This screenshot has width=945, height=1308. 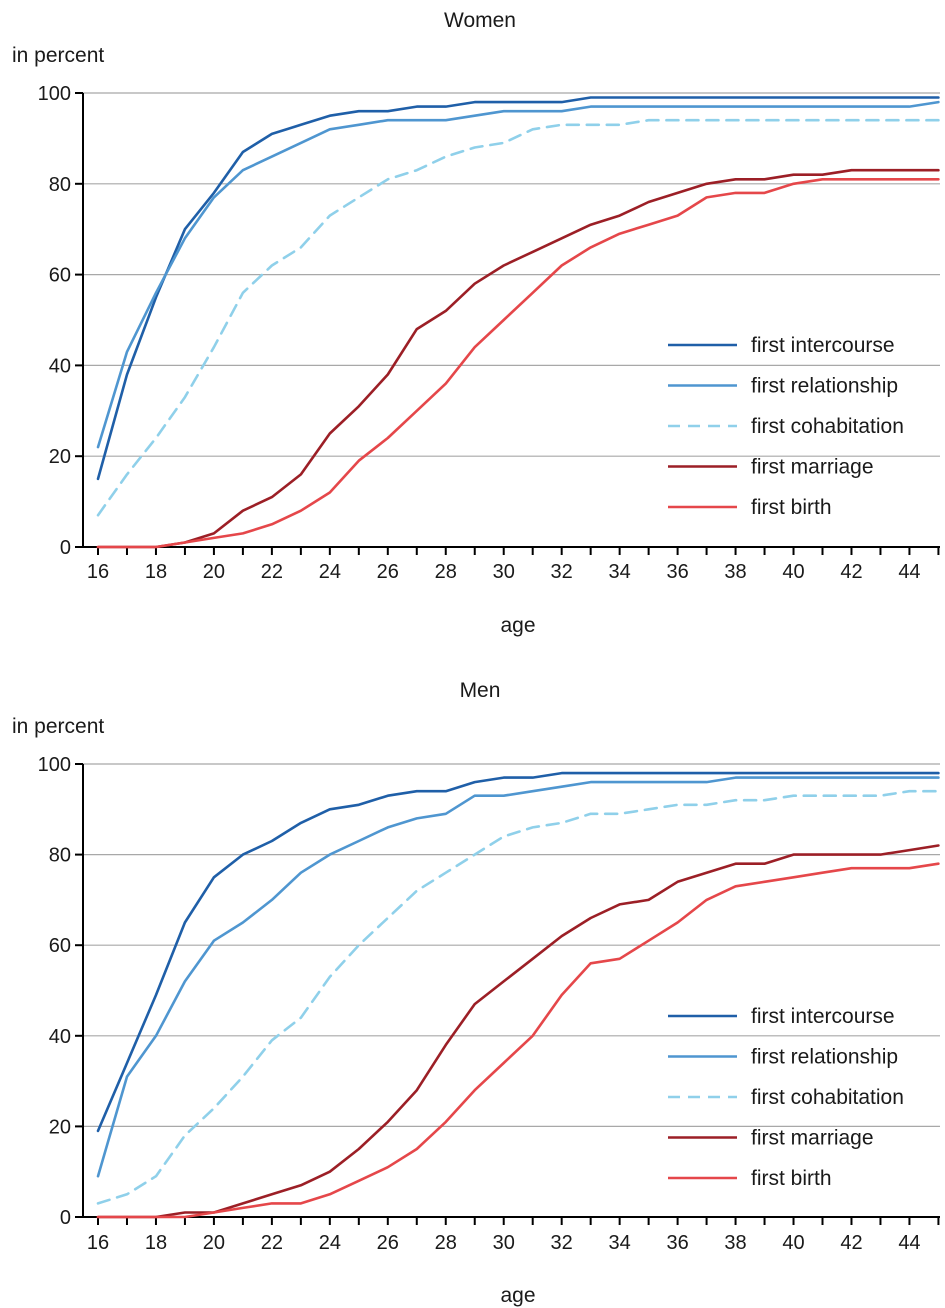 What do you see at coordinates (480, 690) in the screenshot?
I see `chart-title: Men` at bounding box center [480, 690].